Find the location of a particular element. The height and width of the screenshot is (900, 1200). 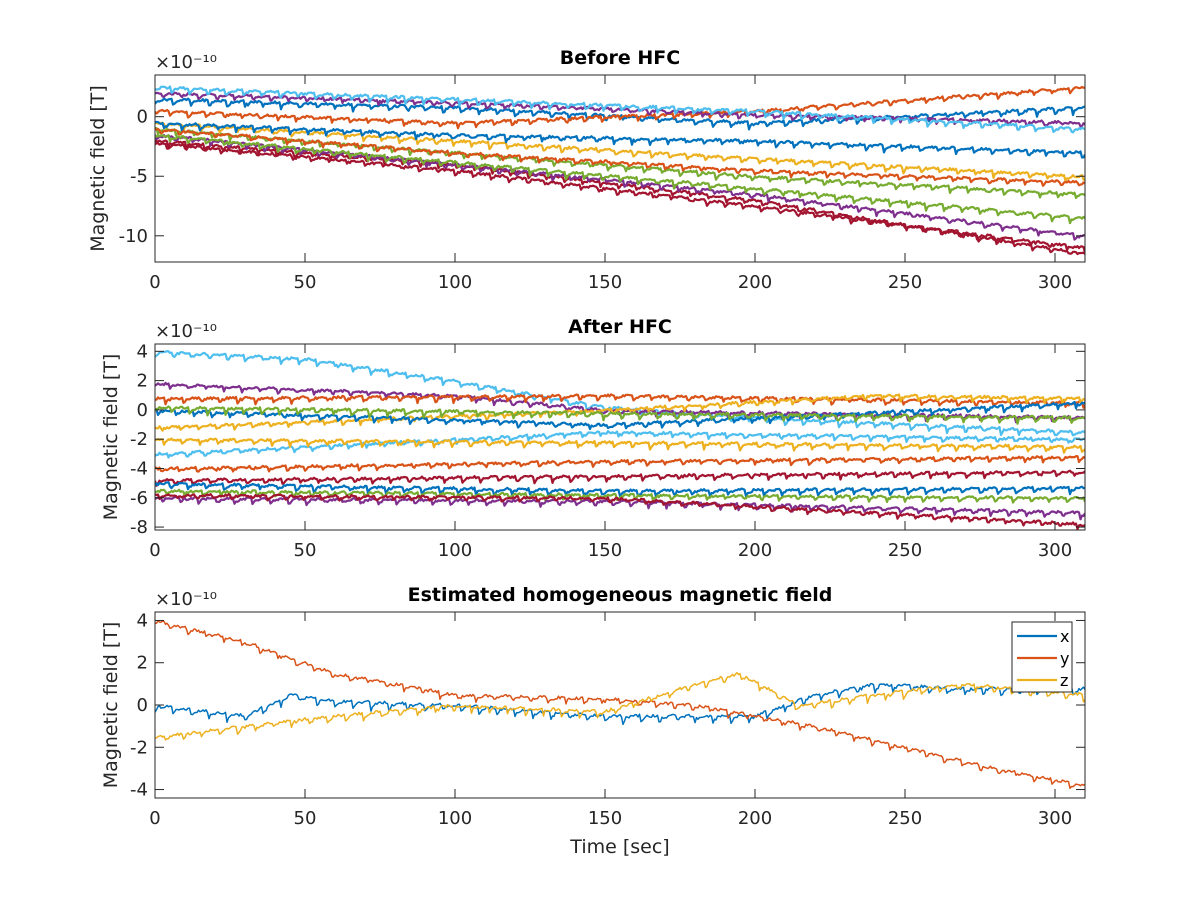

series-x-line is located at coordinates (620, 704).